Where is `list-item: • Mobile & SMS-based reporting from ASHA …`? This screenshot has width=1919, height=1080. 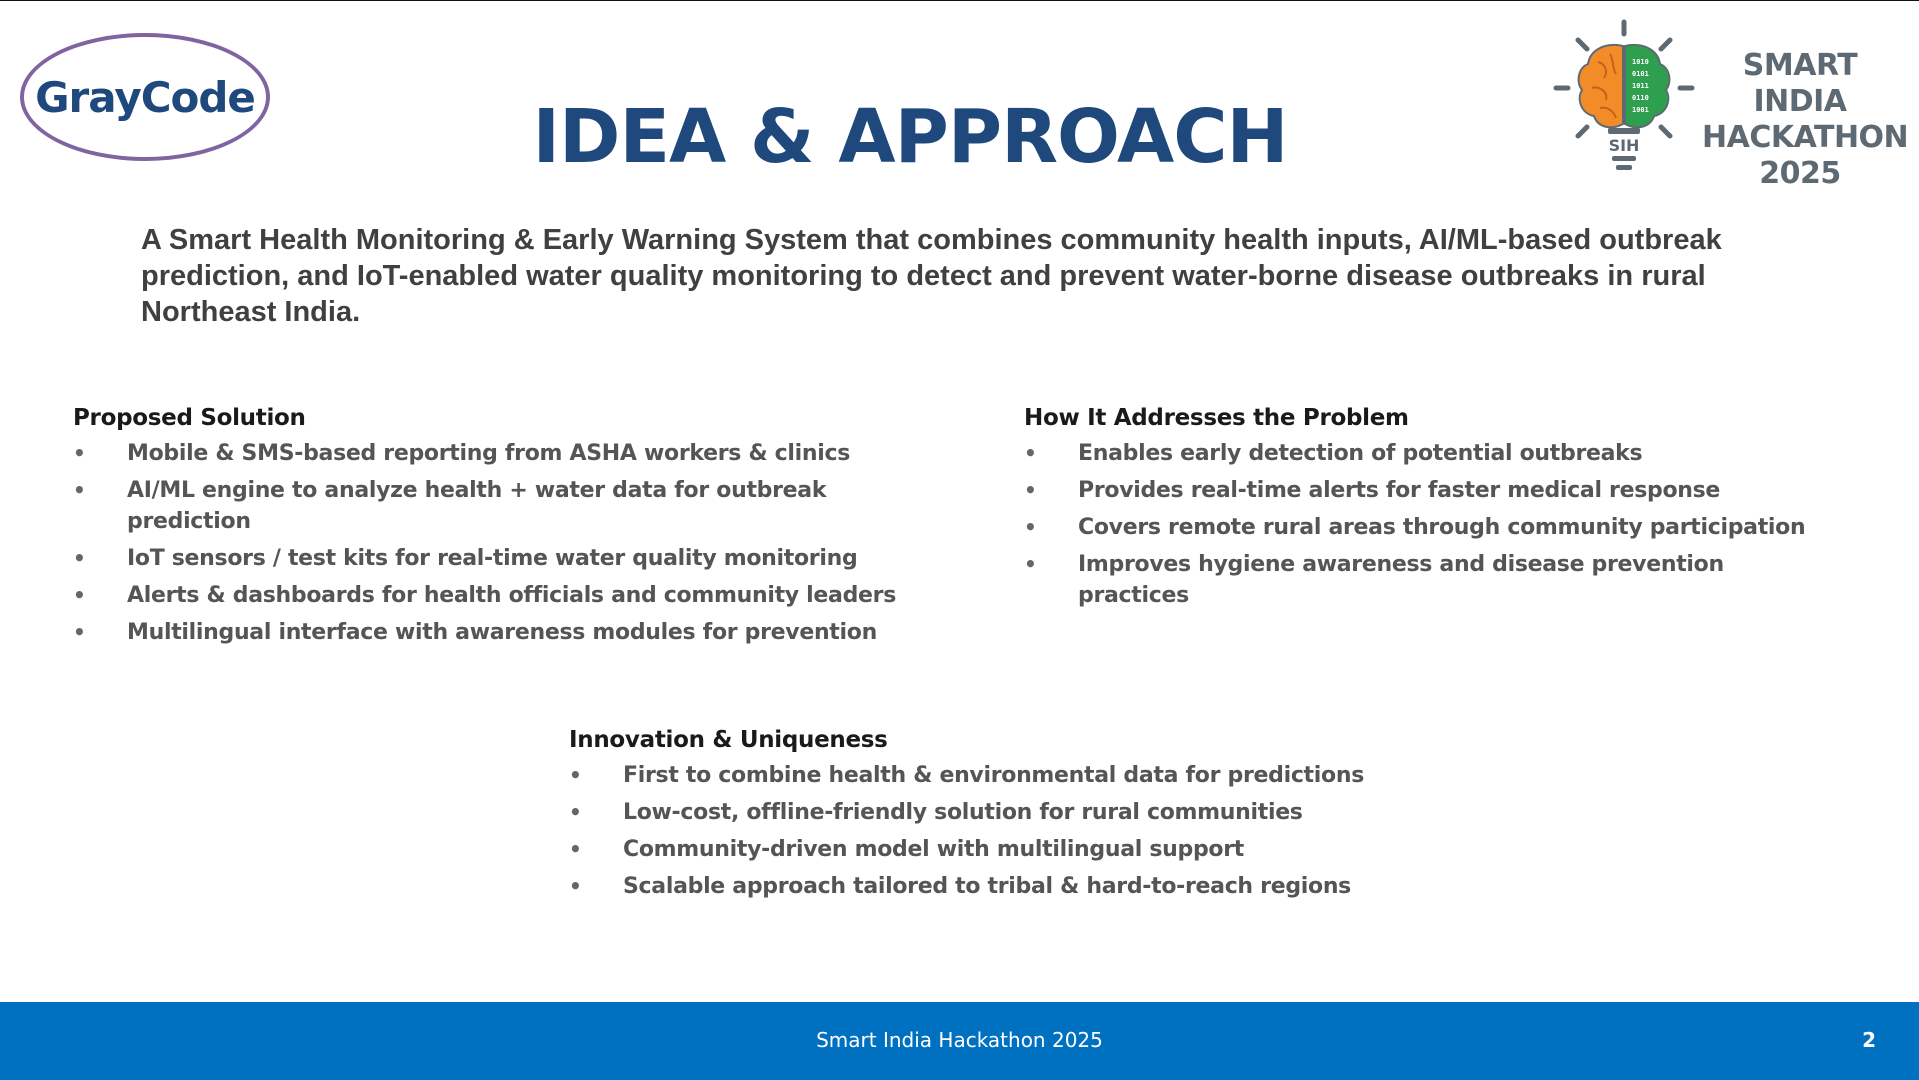 list-item: • Mobile & SMS-based reporting from ASHA … is located at coordinates (493, 453).